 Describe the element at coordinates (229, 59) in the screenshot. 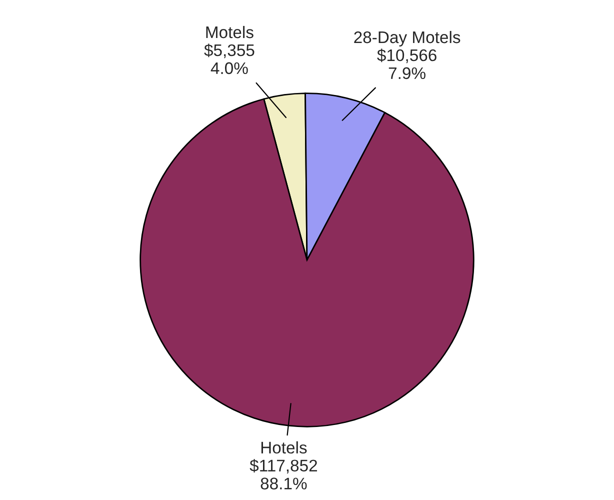

I see `data-label: $5,355 4.0%` at that location.